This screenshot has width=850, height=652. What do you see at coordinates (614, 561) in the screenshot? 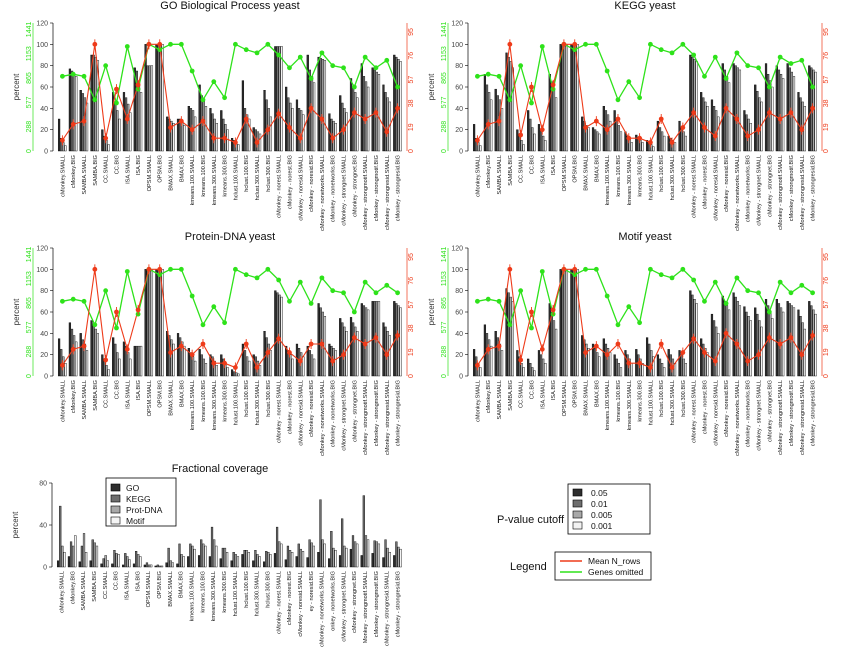
I see `mean-nrows-legend-label: Mean N_rows` at bounding box center [614, 561].